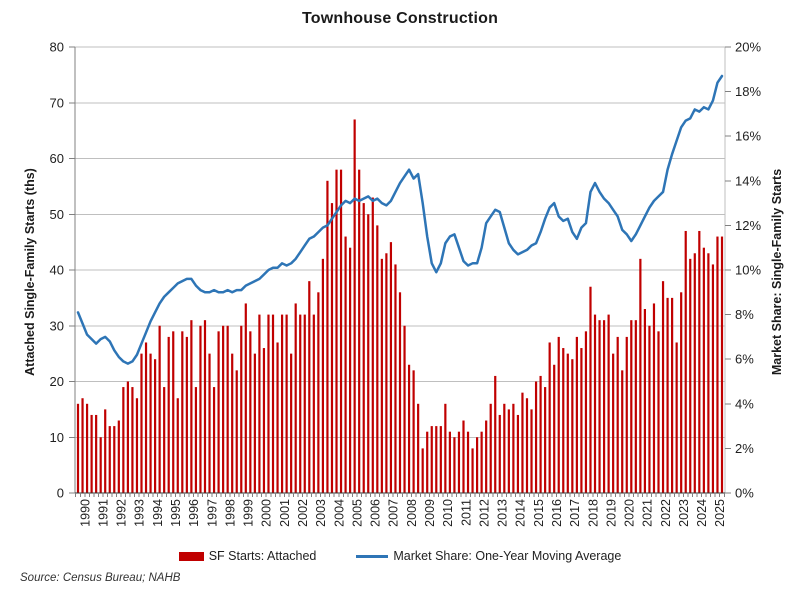 This screenshot has height=600, width=800. Describe the element at coordinates (648, 513) in the screenshot. I see `year-label: 2021` at that location.